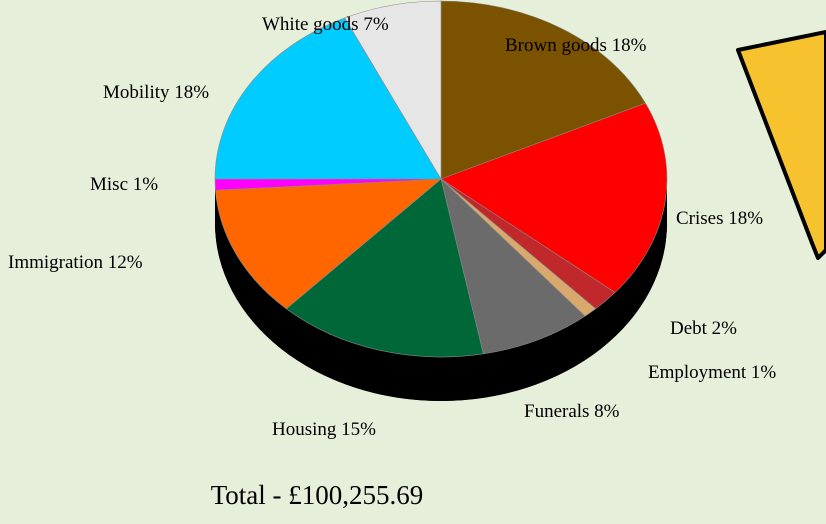  What do you see at coordinates (719, 218) in the screenshot?
I see `slice-label: Crises 18%` at bounding box center [719, 218].